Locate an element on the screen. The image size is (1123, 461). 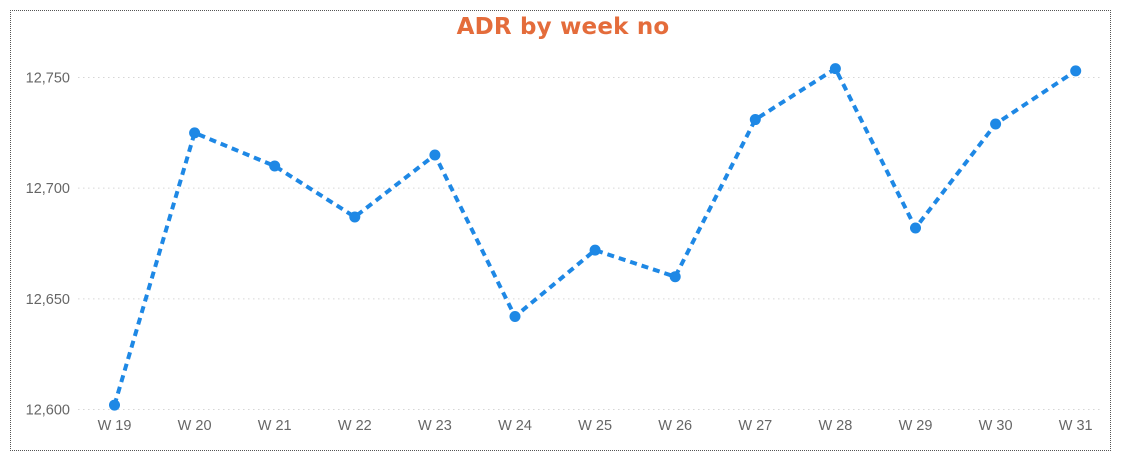
x-tick-label: W 20 is located at coordinates (195, 426).